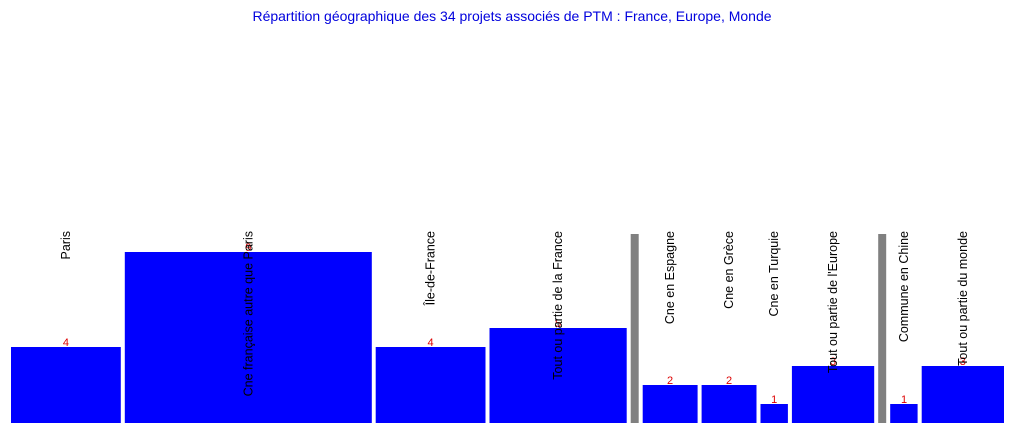  What do you see at coordinates (248, 313) in the screenshot?
I see `category-label: Cne française autre que Paris` at bounding box center [248, 313].